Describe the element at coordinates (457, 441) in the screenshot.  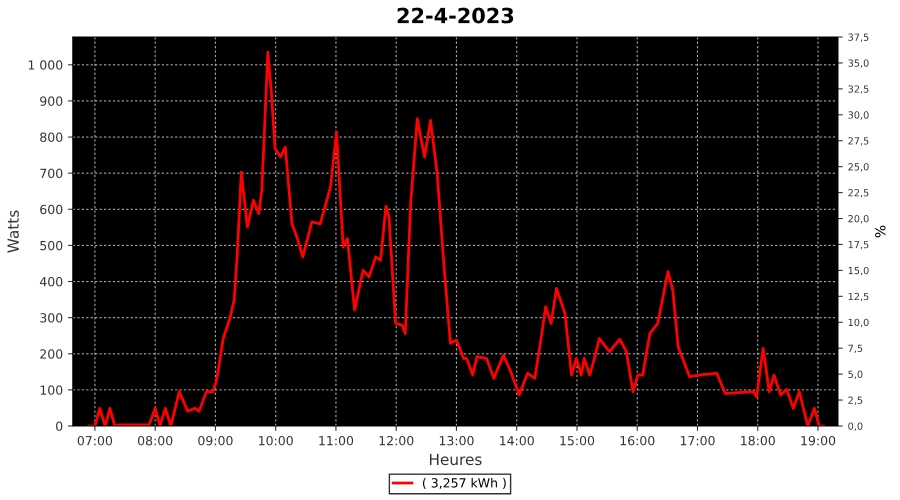
I see `x-tick-label: 13:00` at that location.